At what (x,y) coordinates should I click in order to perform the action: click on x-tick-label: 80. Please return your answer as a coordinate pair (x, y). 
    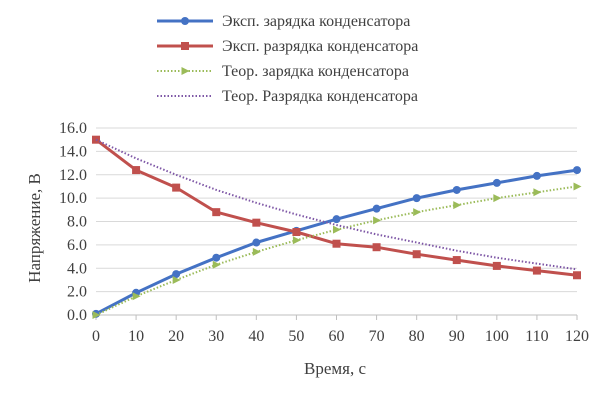
    Looking at the image, I should click on (417, 336).